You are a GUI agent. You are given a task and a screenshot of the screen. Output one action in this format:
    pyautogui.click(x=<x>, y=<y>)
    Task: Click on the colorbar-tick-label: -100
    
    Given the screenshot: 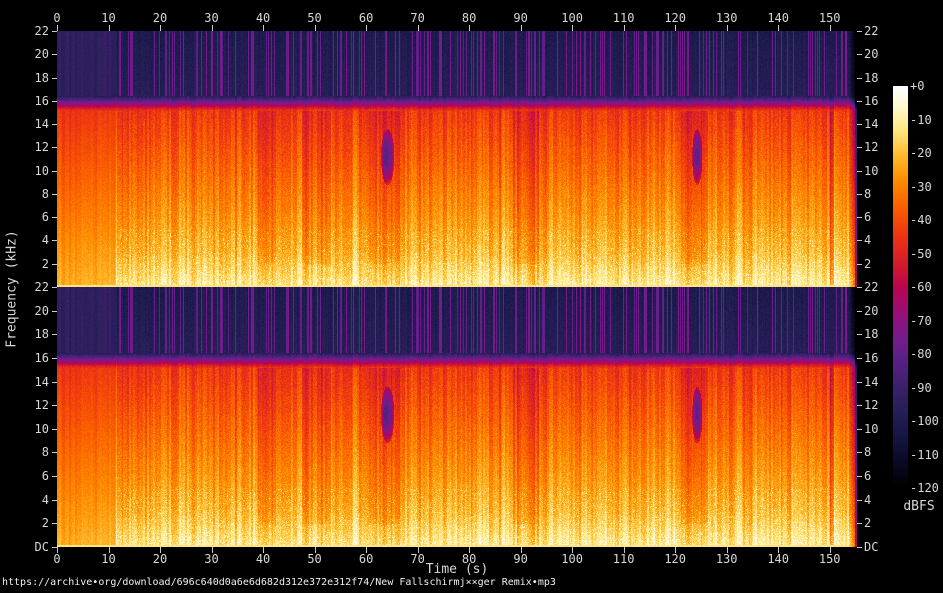 What is the action you would take?
    pyautogui.click(x=924, y=421)
    